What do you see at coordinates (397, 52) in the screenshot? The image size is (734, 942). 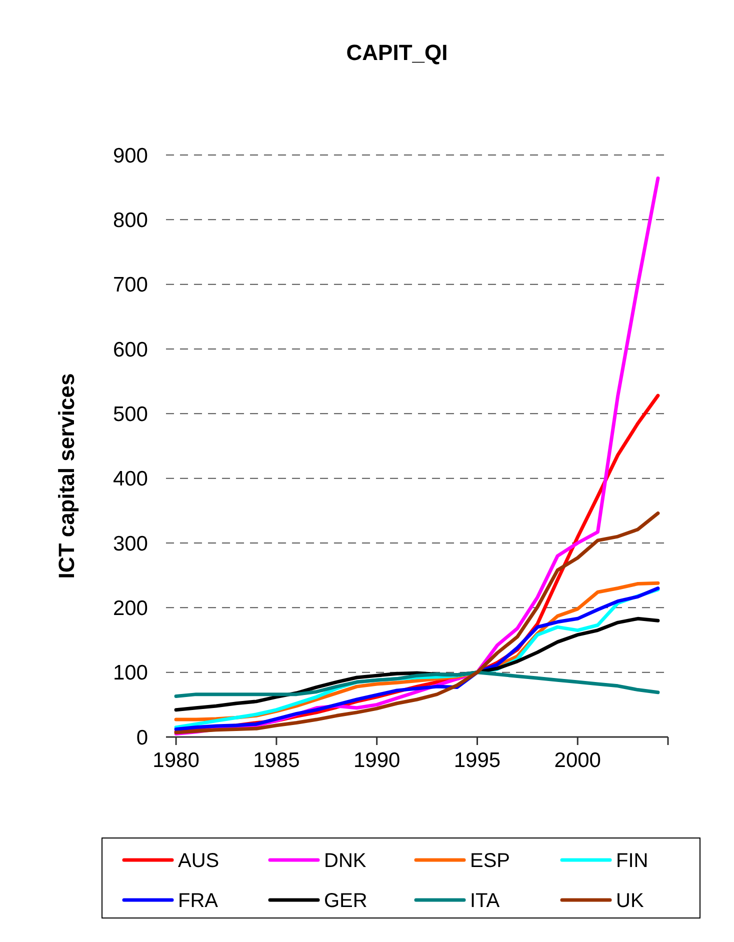 I see `chart-title: CAPIT_QI` at bounding box center [397, 52].